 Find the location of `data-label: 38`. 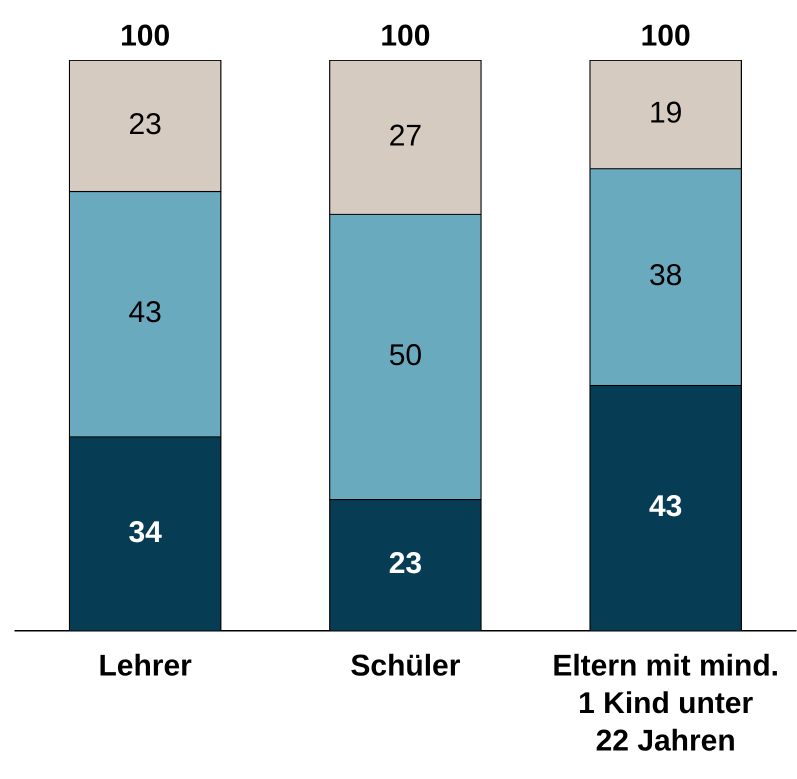

data-label: 38 is located at coordinates (665, 275).